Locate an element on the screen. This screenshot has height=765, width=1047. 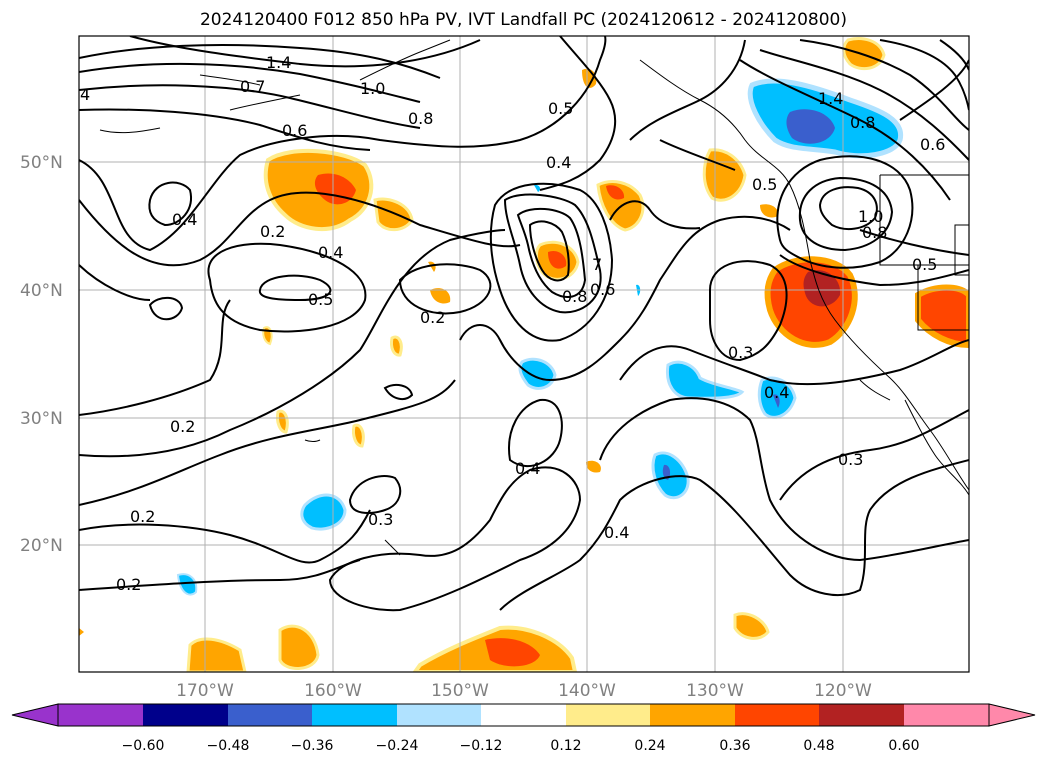
colorbar-tick-label: 0.48 is located at coordinates (818, 746).